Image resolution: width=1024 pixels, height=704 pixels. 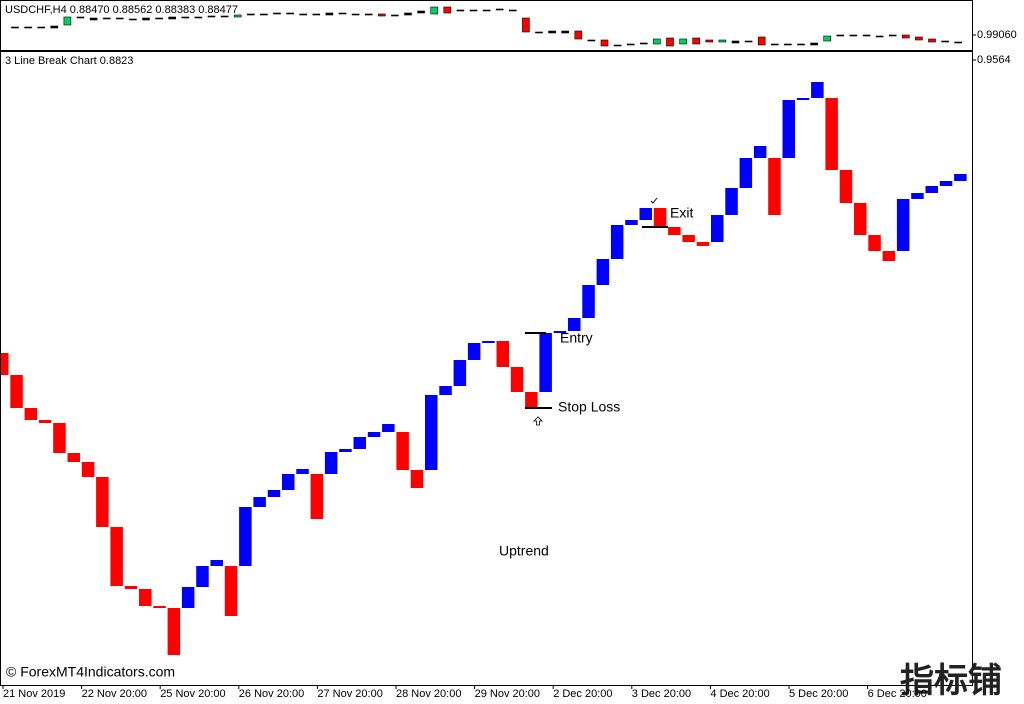 I want to click on x-tick-label: 6 Dec 20:00, so click(x=897, y=694).